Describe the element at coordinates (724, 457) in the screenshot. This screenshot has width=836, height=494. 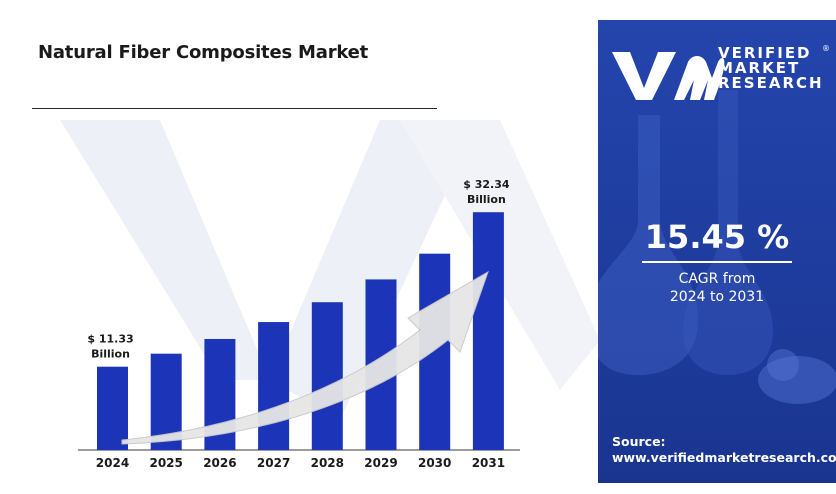
I see `source-url: www.verifiedmarketresearch.com` at that location.